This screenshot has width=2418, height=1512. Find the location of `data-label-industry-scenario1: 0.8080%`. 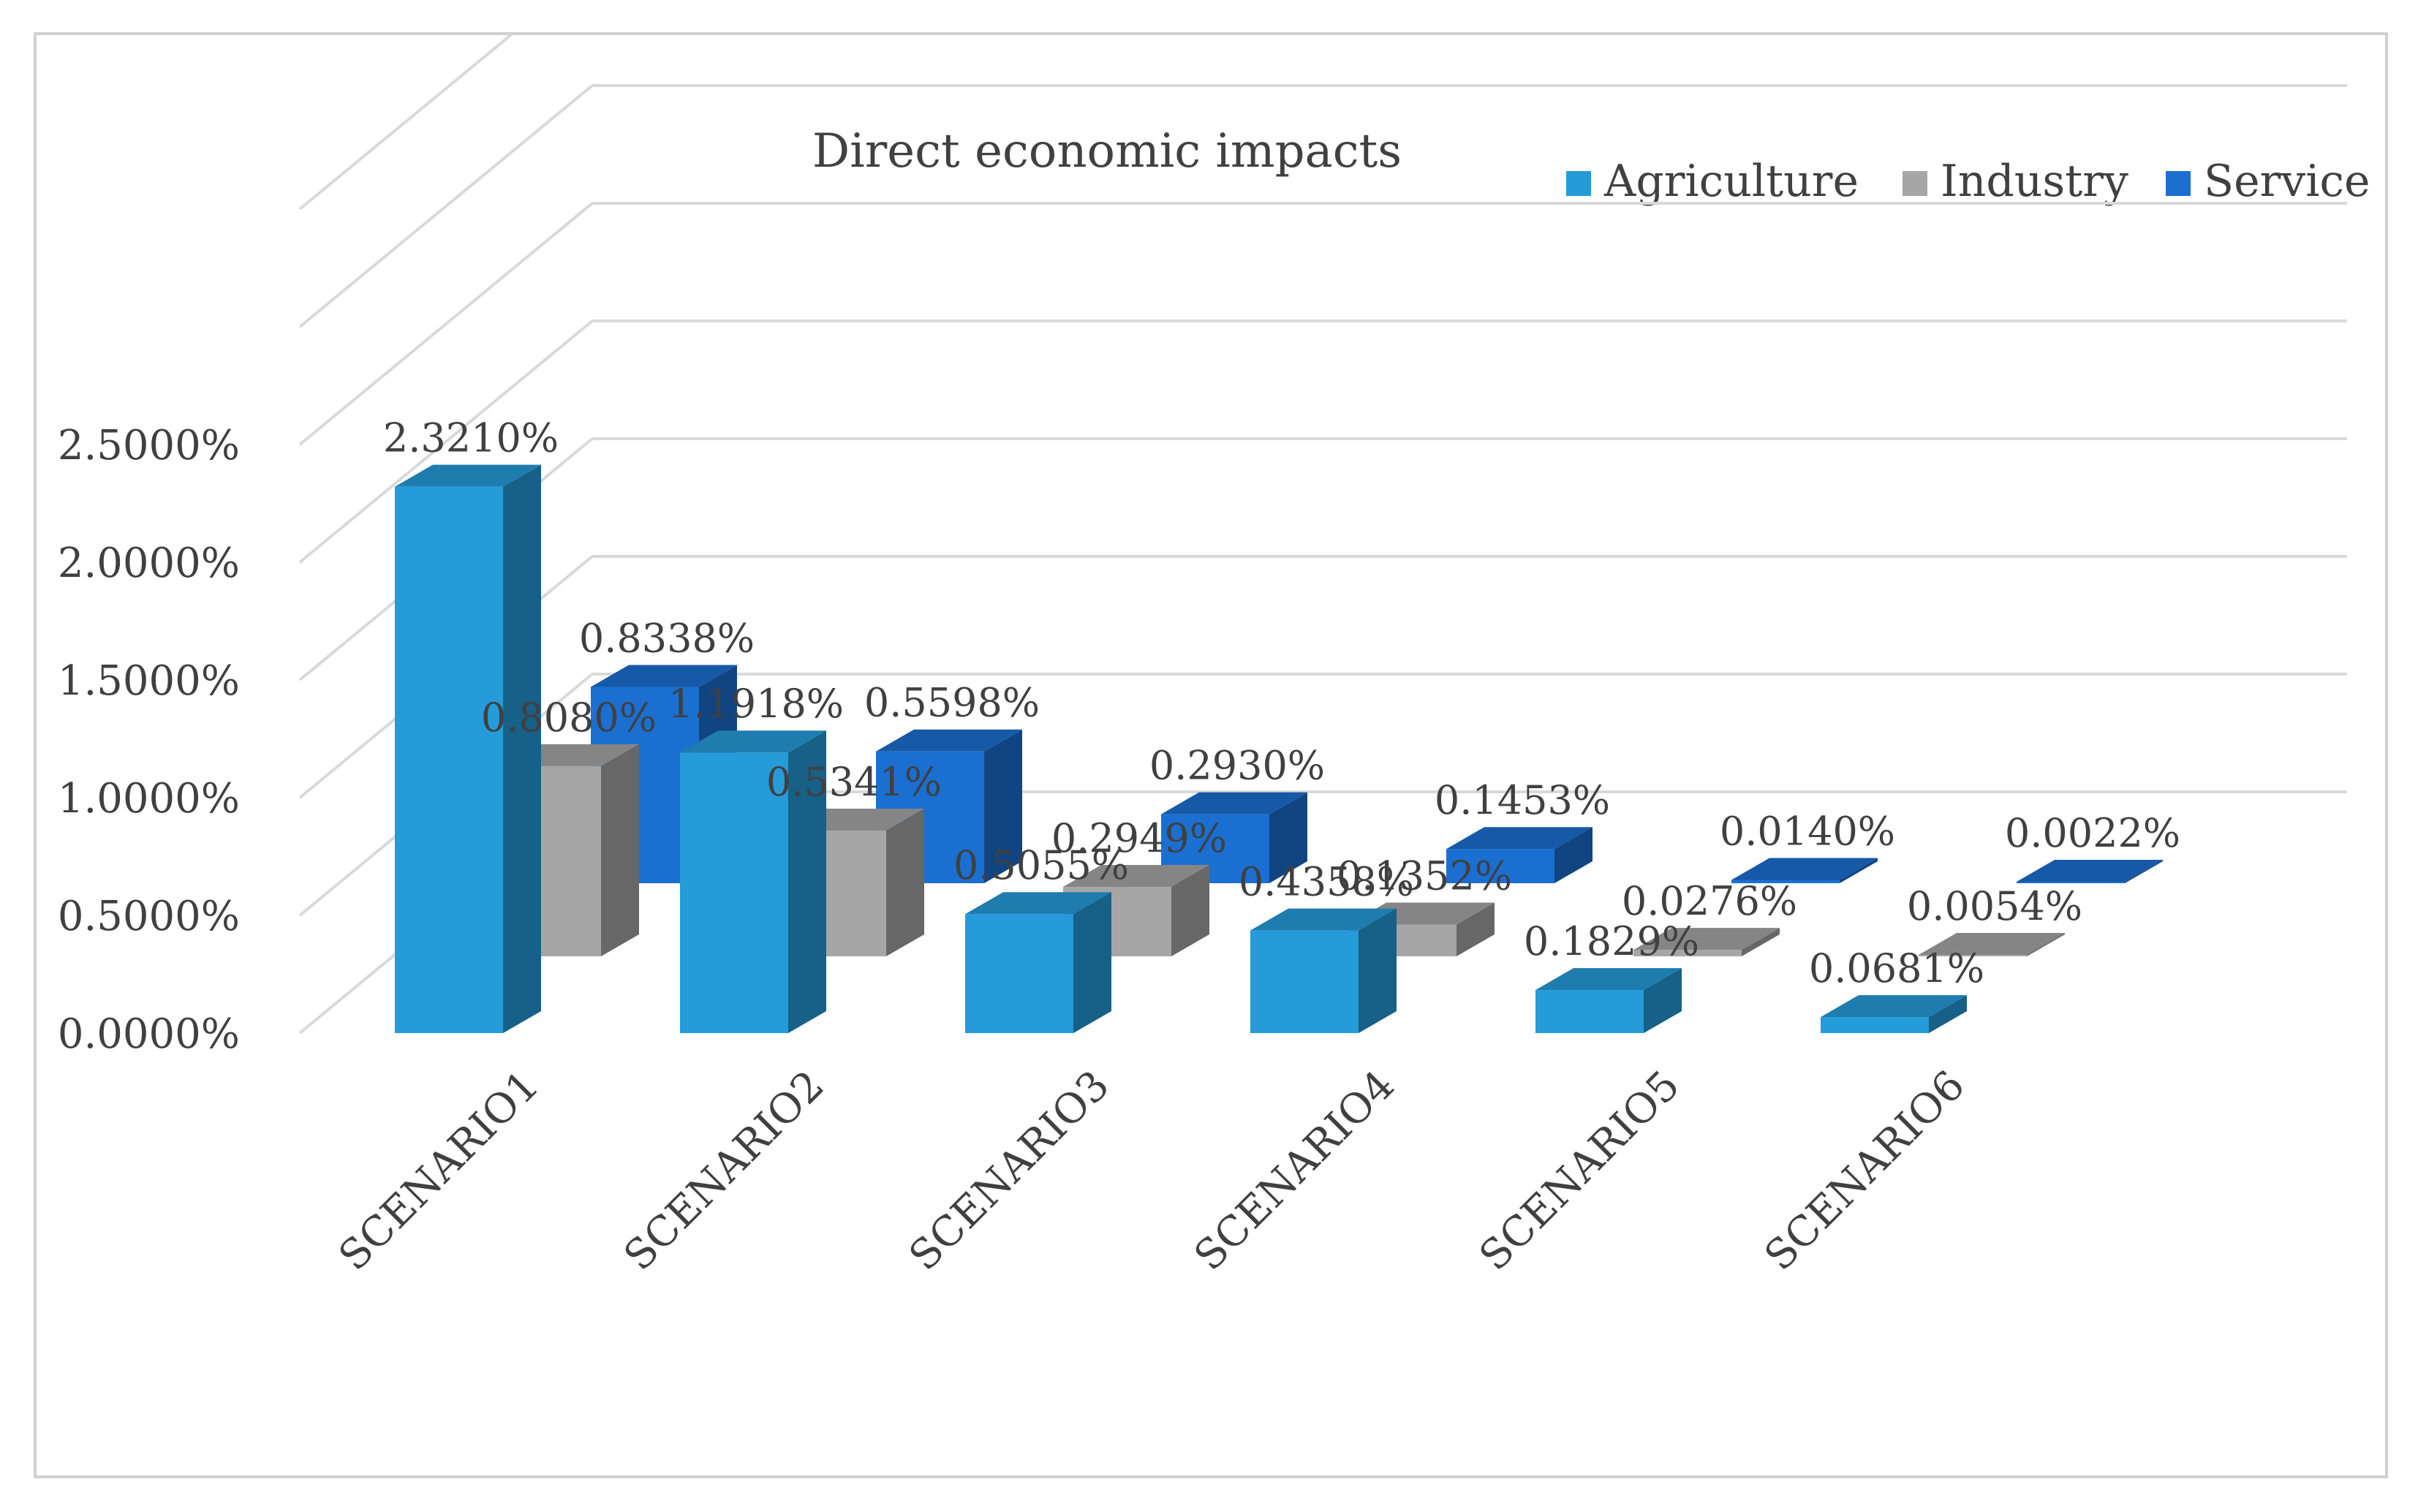

data-label-industry-scenario1: 0.8080% is located at coordinates (569, 718).